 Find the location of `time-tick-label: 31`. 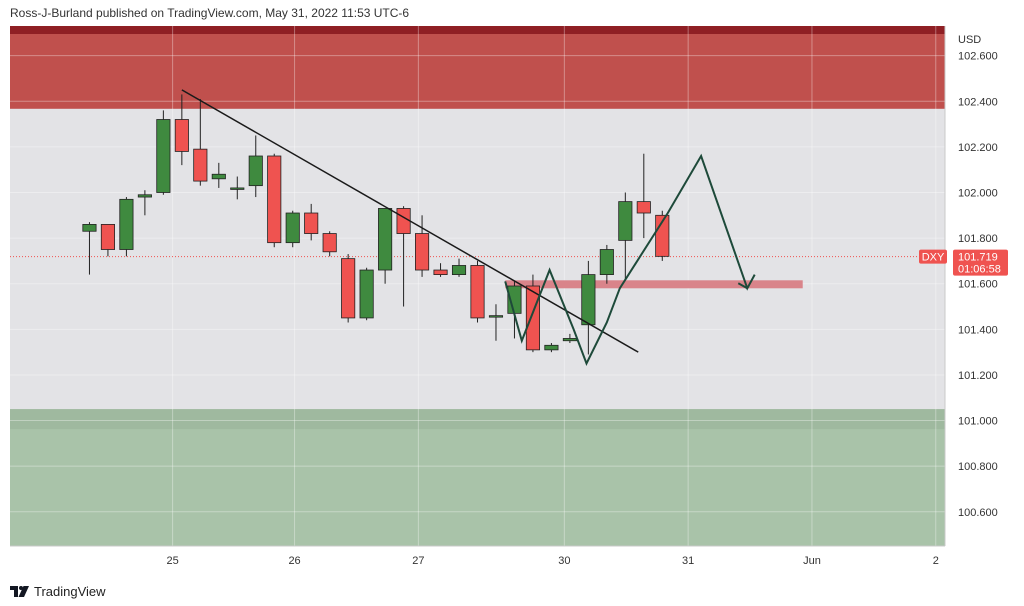

time-tick-label: 31 is located at coordinates (688, 561).